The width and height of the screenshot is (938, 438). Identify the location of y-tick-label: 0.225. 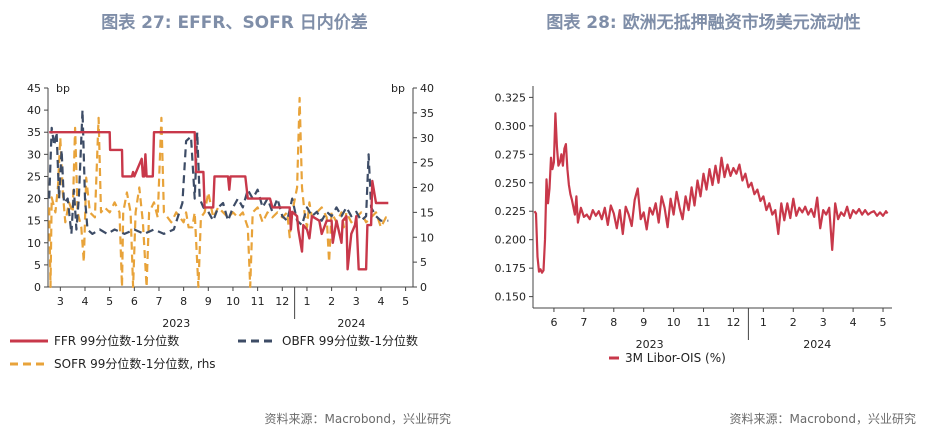
(511, 211).